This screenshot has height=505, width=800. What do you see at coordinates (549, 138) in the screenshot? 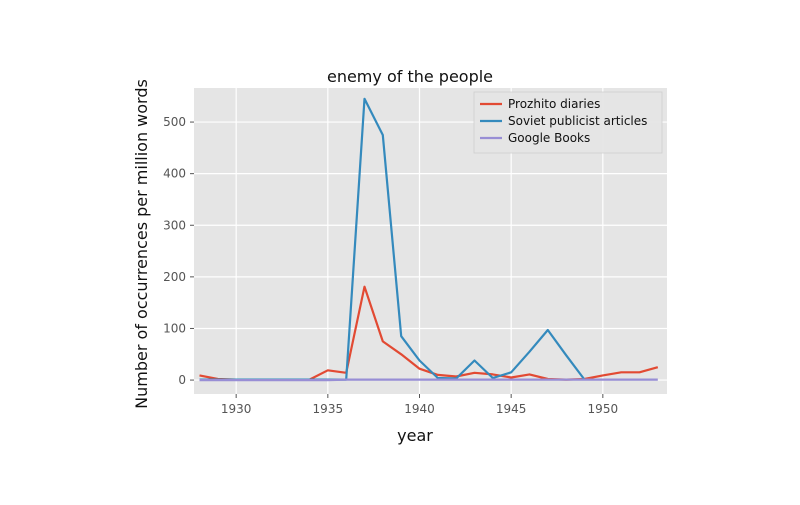
I see `legend-label-google-books: Google Books` at bounding box center [549, 138].